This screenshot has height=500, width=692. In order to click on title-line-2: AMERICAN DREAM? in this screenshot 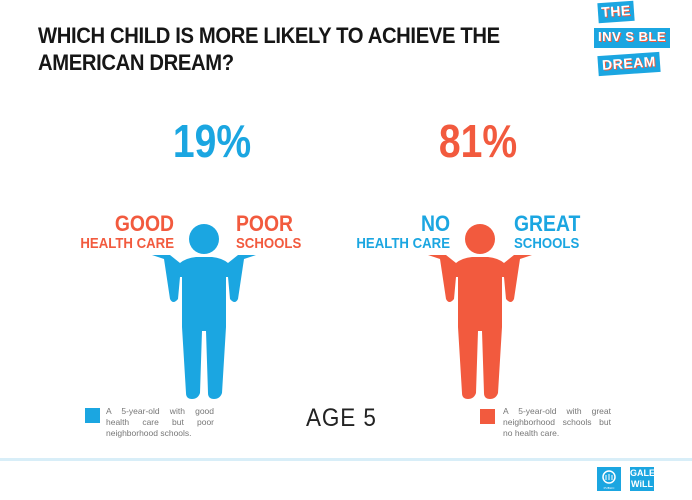, I will do `click(136, 62)`.